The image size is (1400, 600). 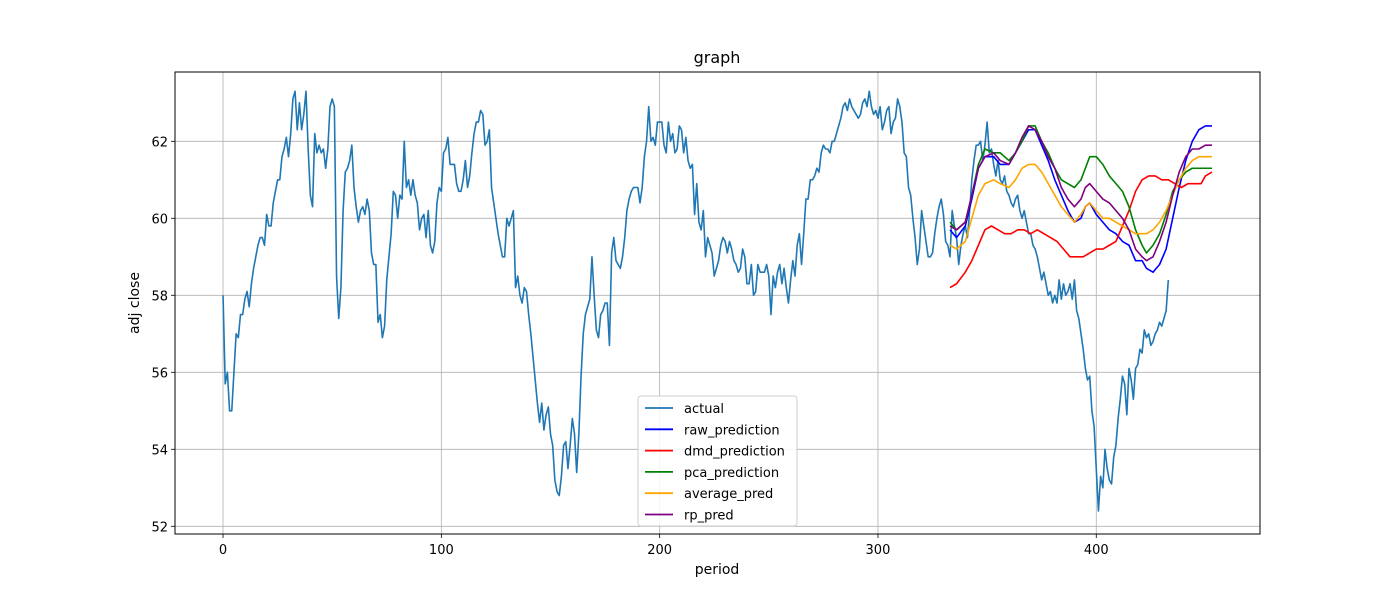 What do you see at coordinates (159, 219) in the screenshot?
I see `y-tick-label: 60` at bounding box center [159, 219].